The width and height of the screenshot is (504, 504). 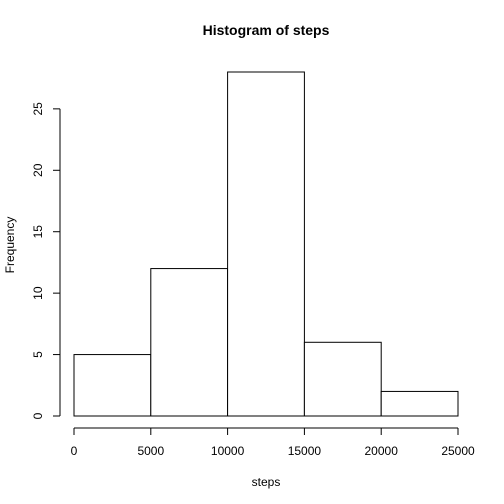 What do you see at coordinates (38, 170) in the screenshot?
I see `y-tick-label: 20` at bounding box center [38, 170].